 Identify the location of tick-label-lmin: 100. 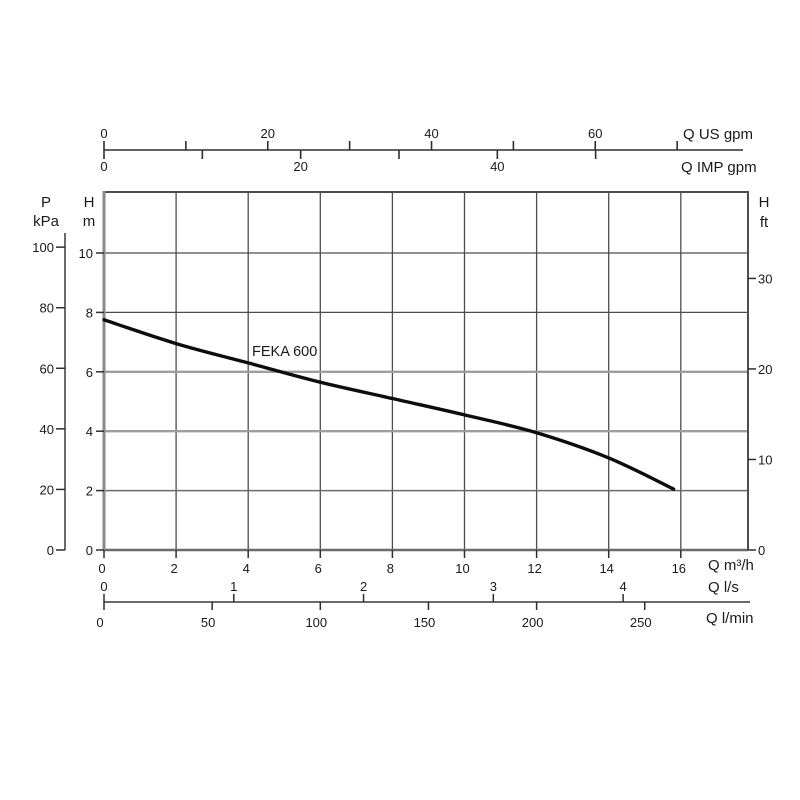
(316, 622).